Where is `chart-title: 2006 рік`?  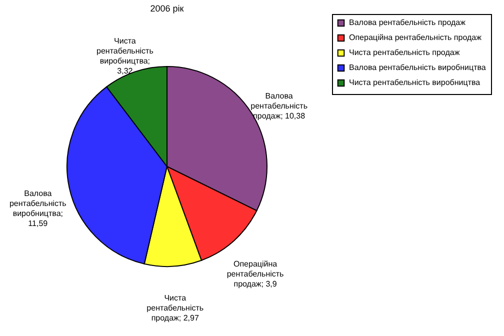
chart-title: 2006 рік is located at coordinates (167, 9).